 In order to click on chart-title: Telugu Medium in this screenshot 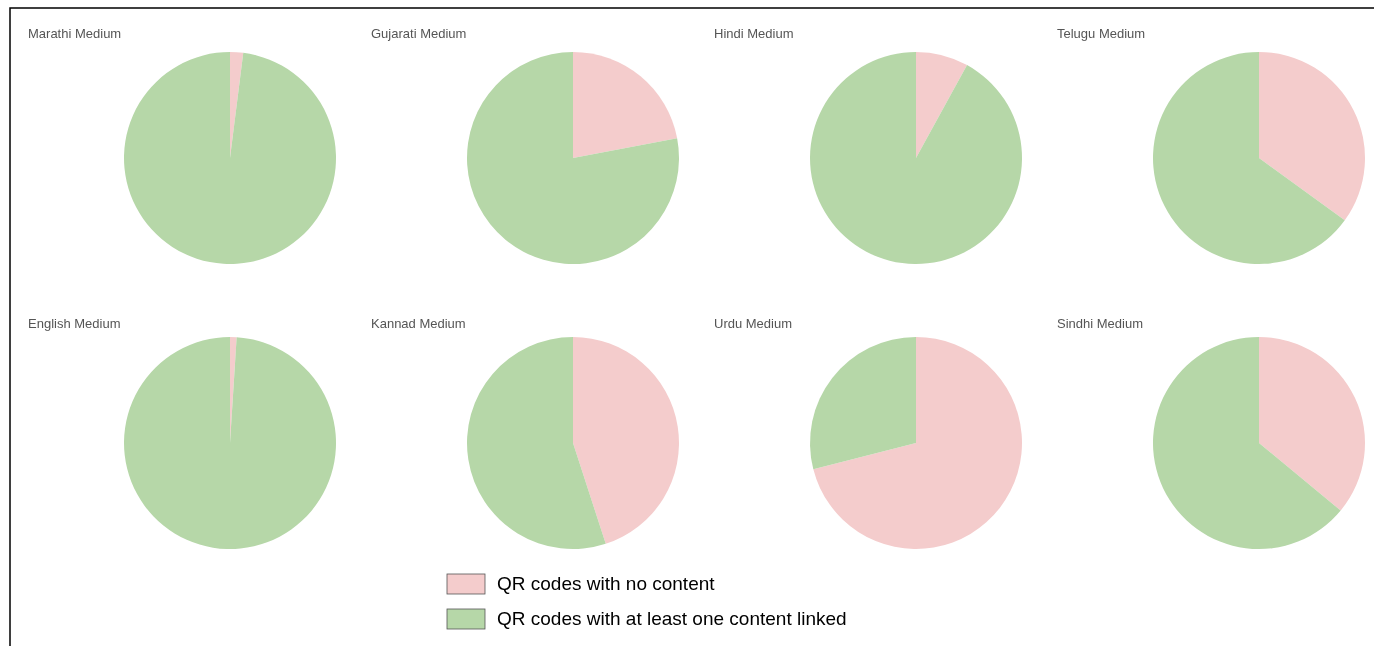, I will do `click(1101, 33)`.